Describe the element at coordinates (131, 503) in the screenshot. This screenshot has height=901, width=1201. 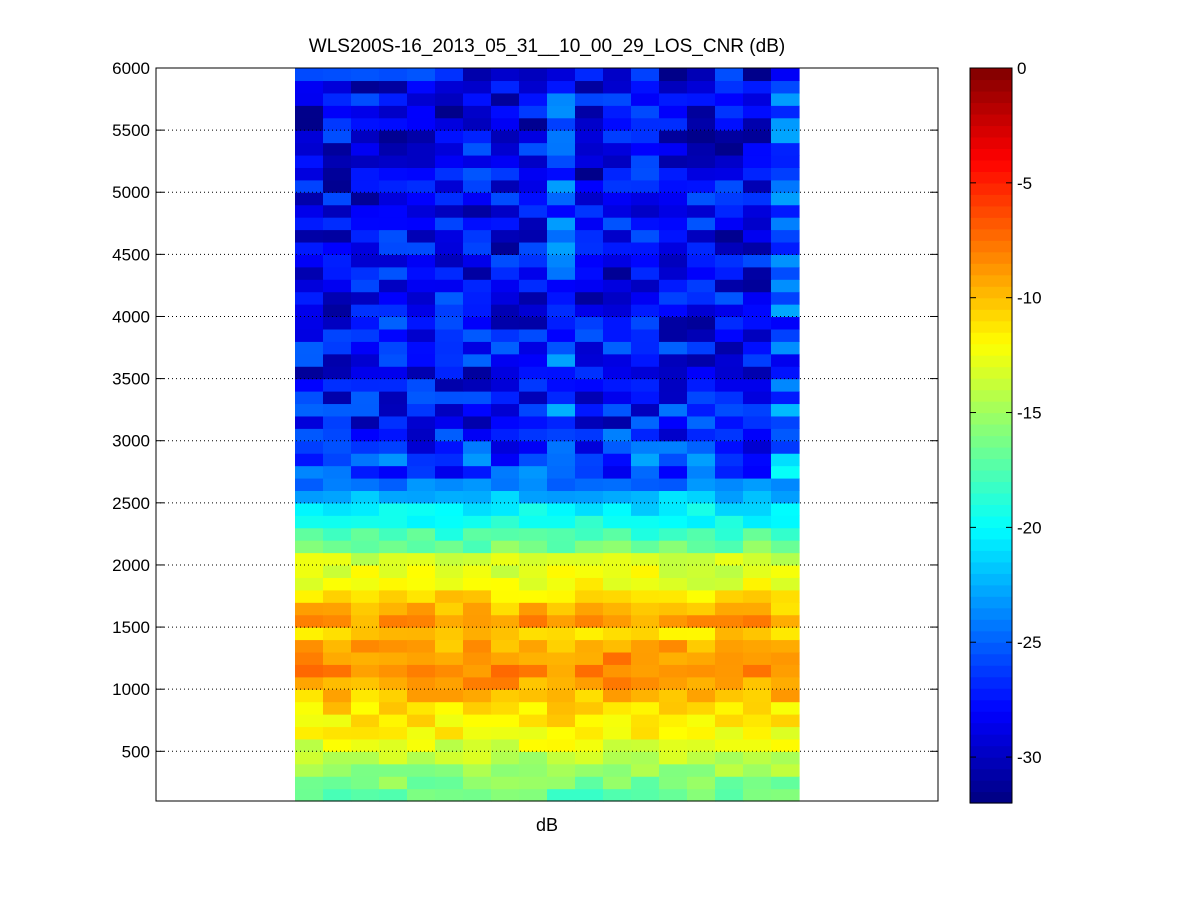
I see `y-tick-label: 2500` at that location.